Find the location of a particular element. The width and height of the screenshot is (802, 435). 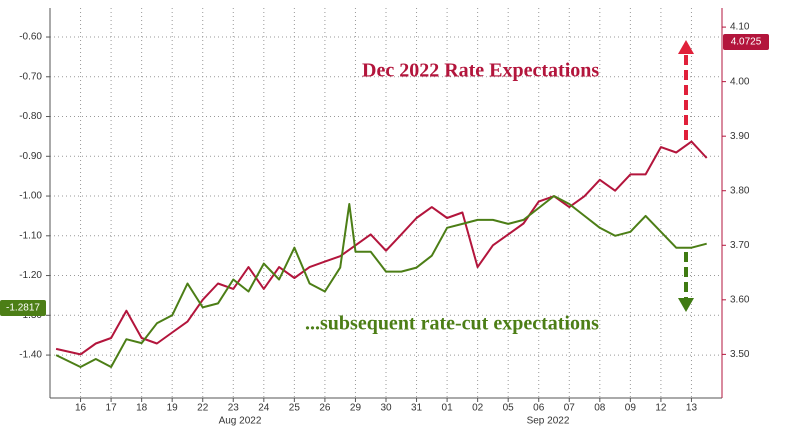

y2-tick-label: 4.00 is located at coordinates (740, 81).